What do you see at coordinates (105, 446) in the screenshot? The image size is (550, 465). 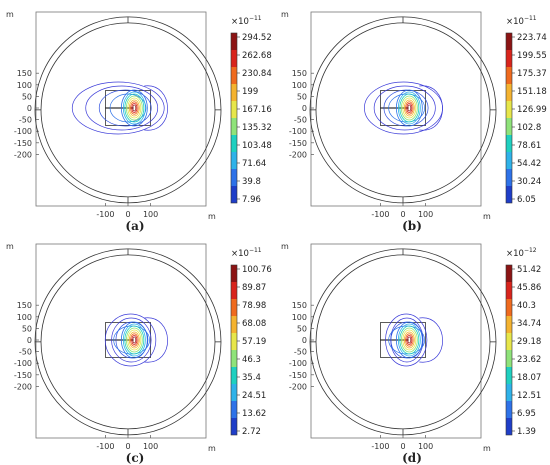 I see `x-tick-label: -100` at bounding box center [105, 446].